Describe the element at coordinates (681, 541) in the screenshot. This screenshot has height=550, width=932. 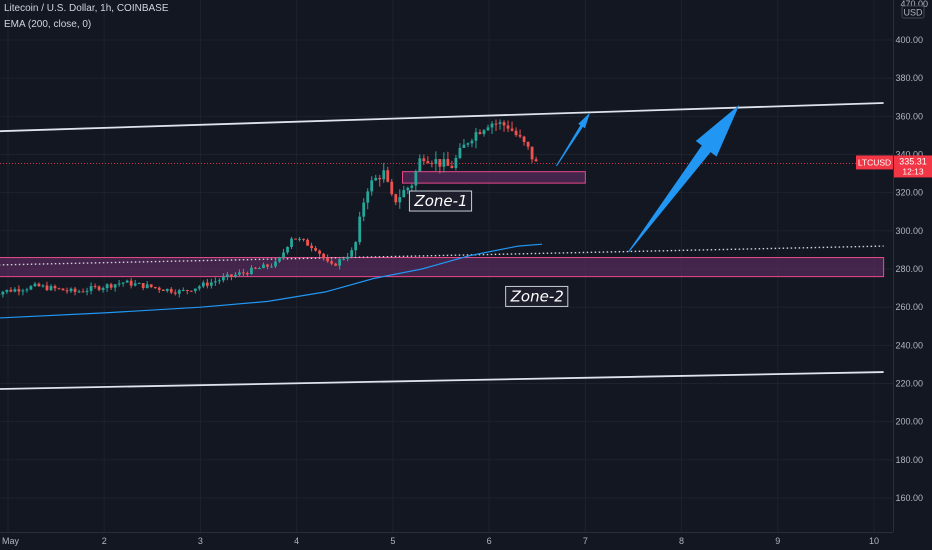
I see `time-tick-label: 8` at that location.